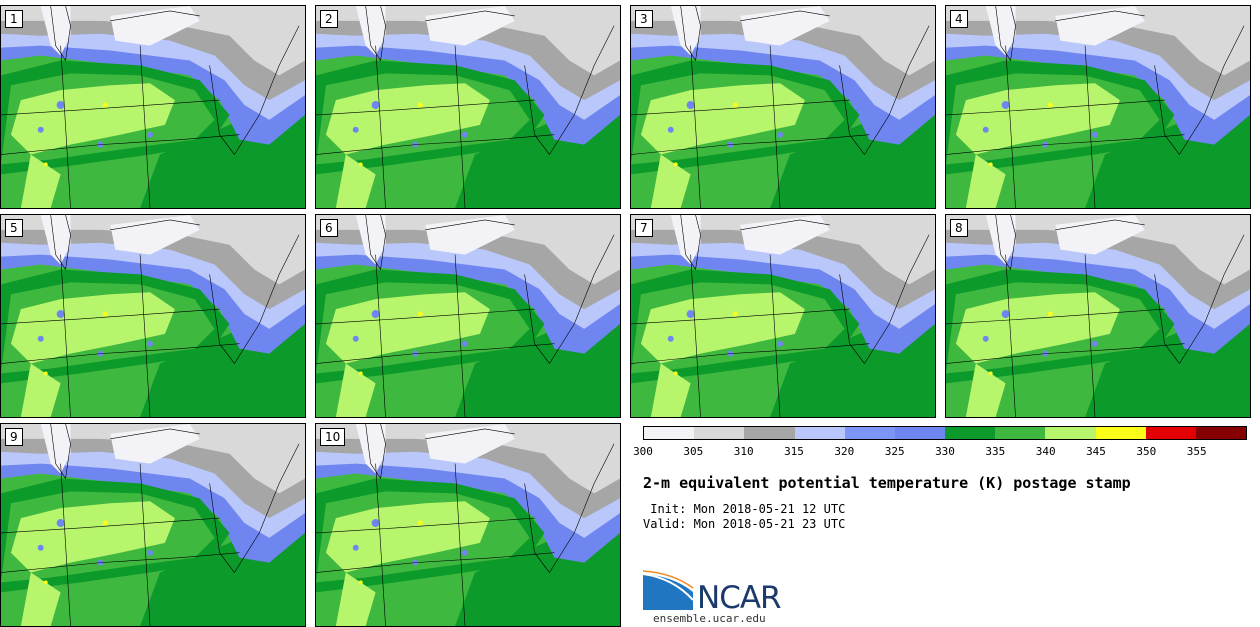  I want to click on colorbar, so click(945, 433).